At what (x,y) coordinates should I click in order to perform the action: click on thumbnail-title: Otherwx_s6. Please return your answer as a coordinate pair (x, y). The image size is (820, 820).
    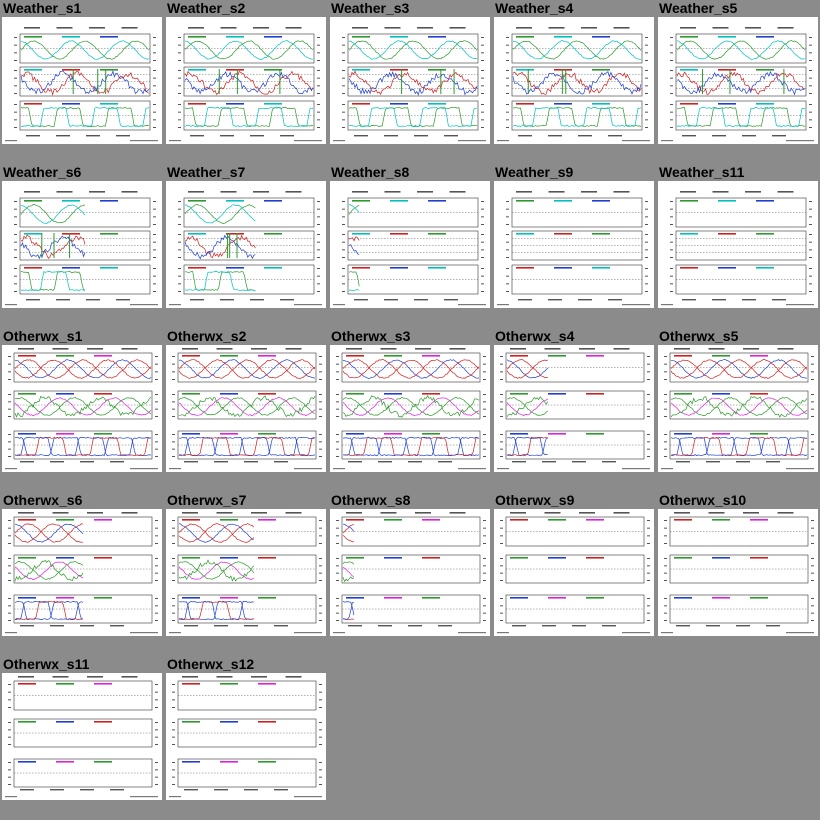
    Looking at the image, I should click on (43, 500).